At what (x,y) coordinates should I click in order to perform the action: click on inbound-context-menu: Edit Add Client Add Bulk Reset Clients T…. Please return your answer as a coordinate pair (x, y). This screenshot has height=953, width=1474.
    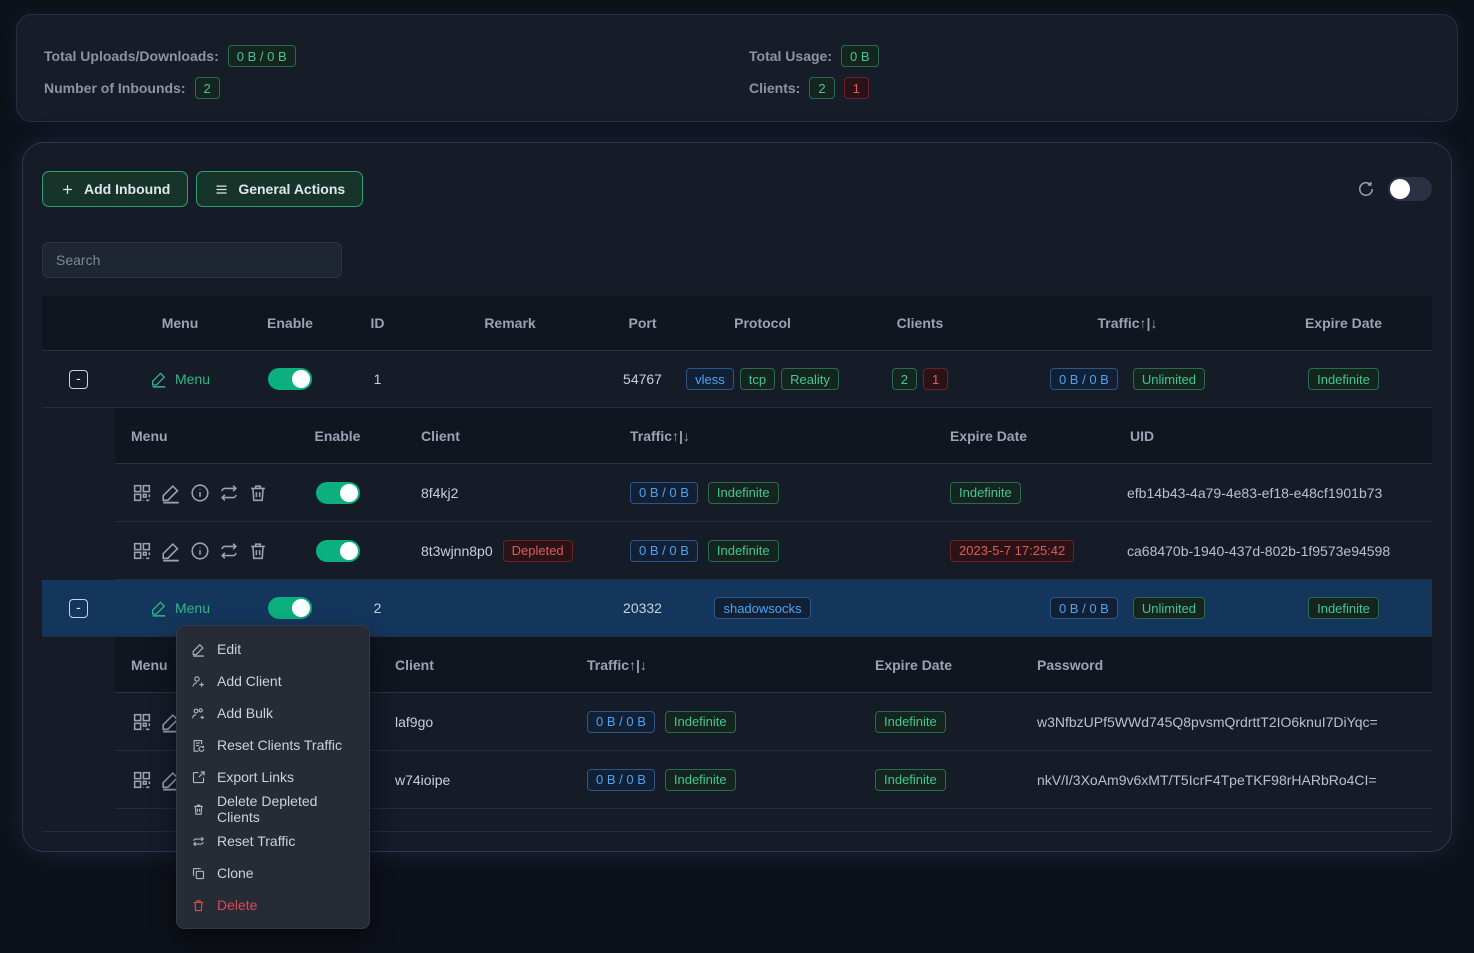
    Looking at the image, I should click on (273, 777).